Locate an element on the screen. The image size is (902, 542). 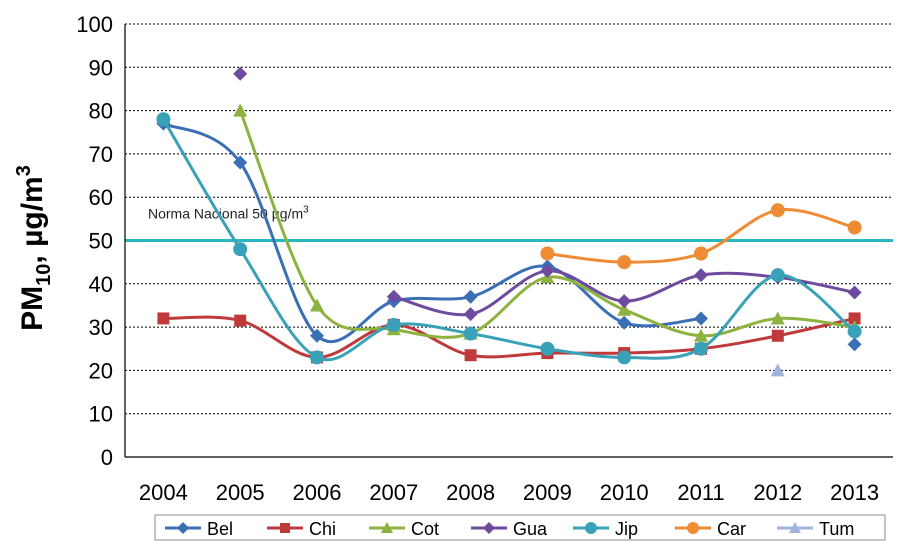
legend-marker-jip is located at coordinates (591, 528).